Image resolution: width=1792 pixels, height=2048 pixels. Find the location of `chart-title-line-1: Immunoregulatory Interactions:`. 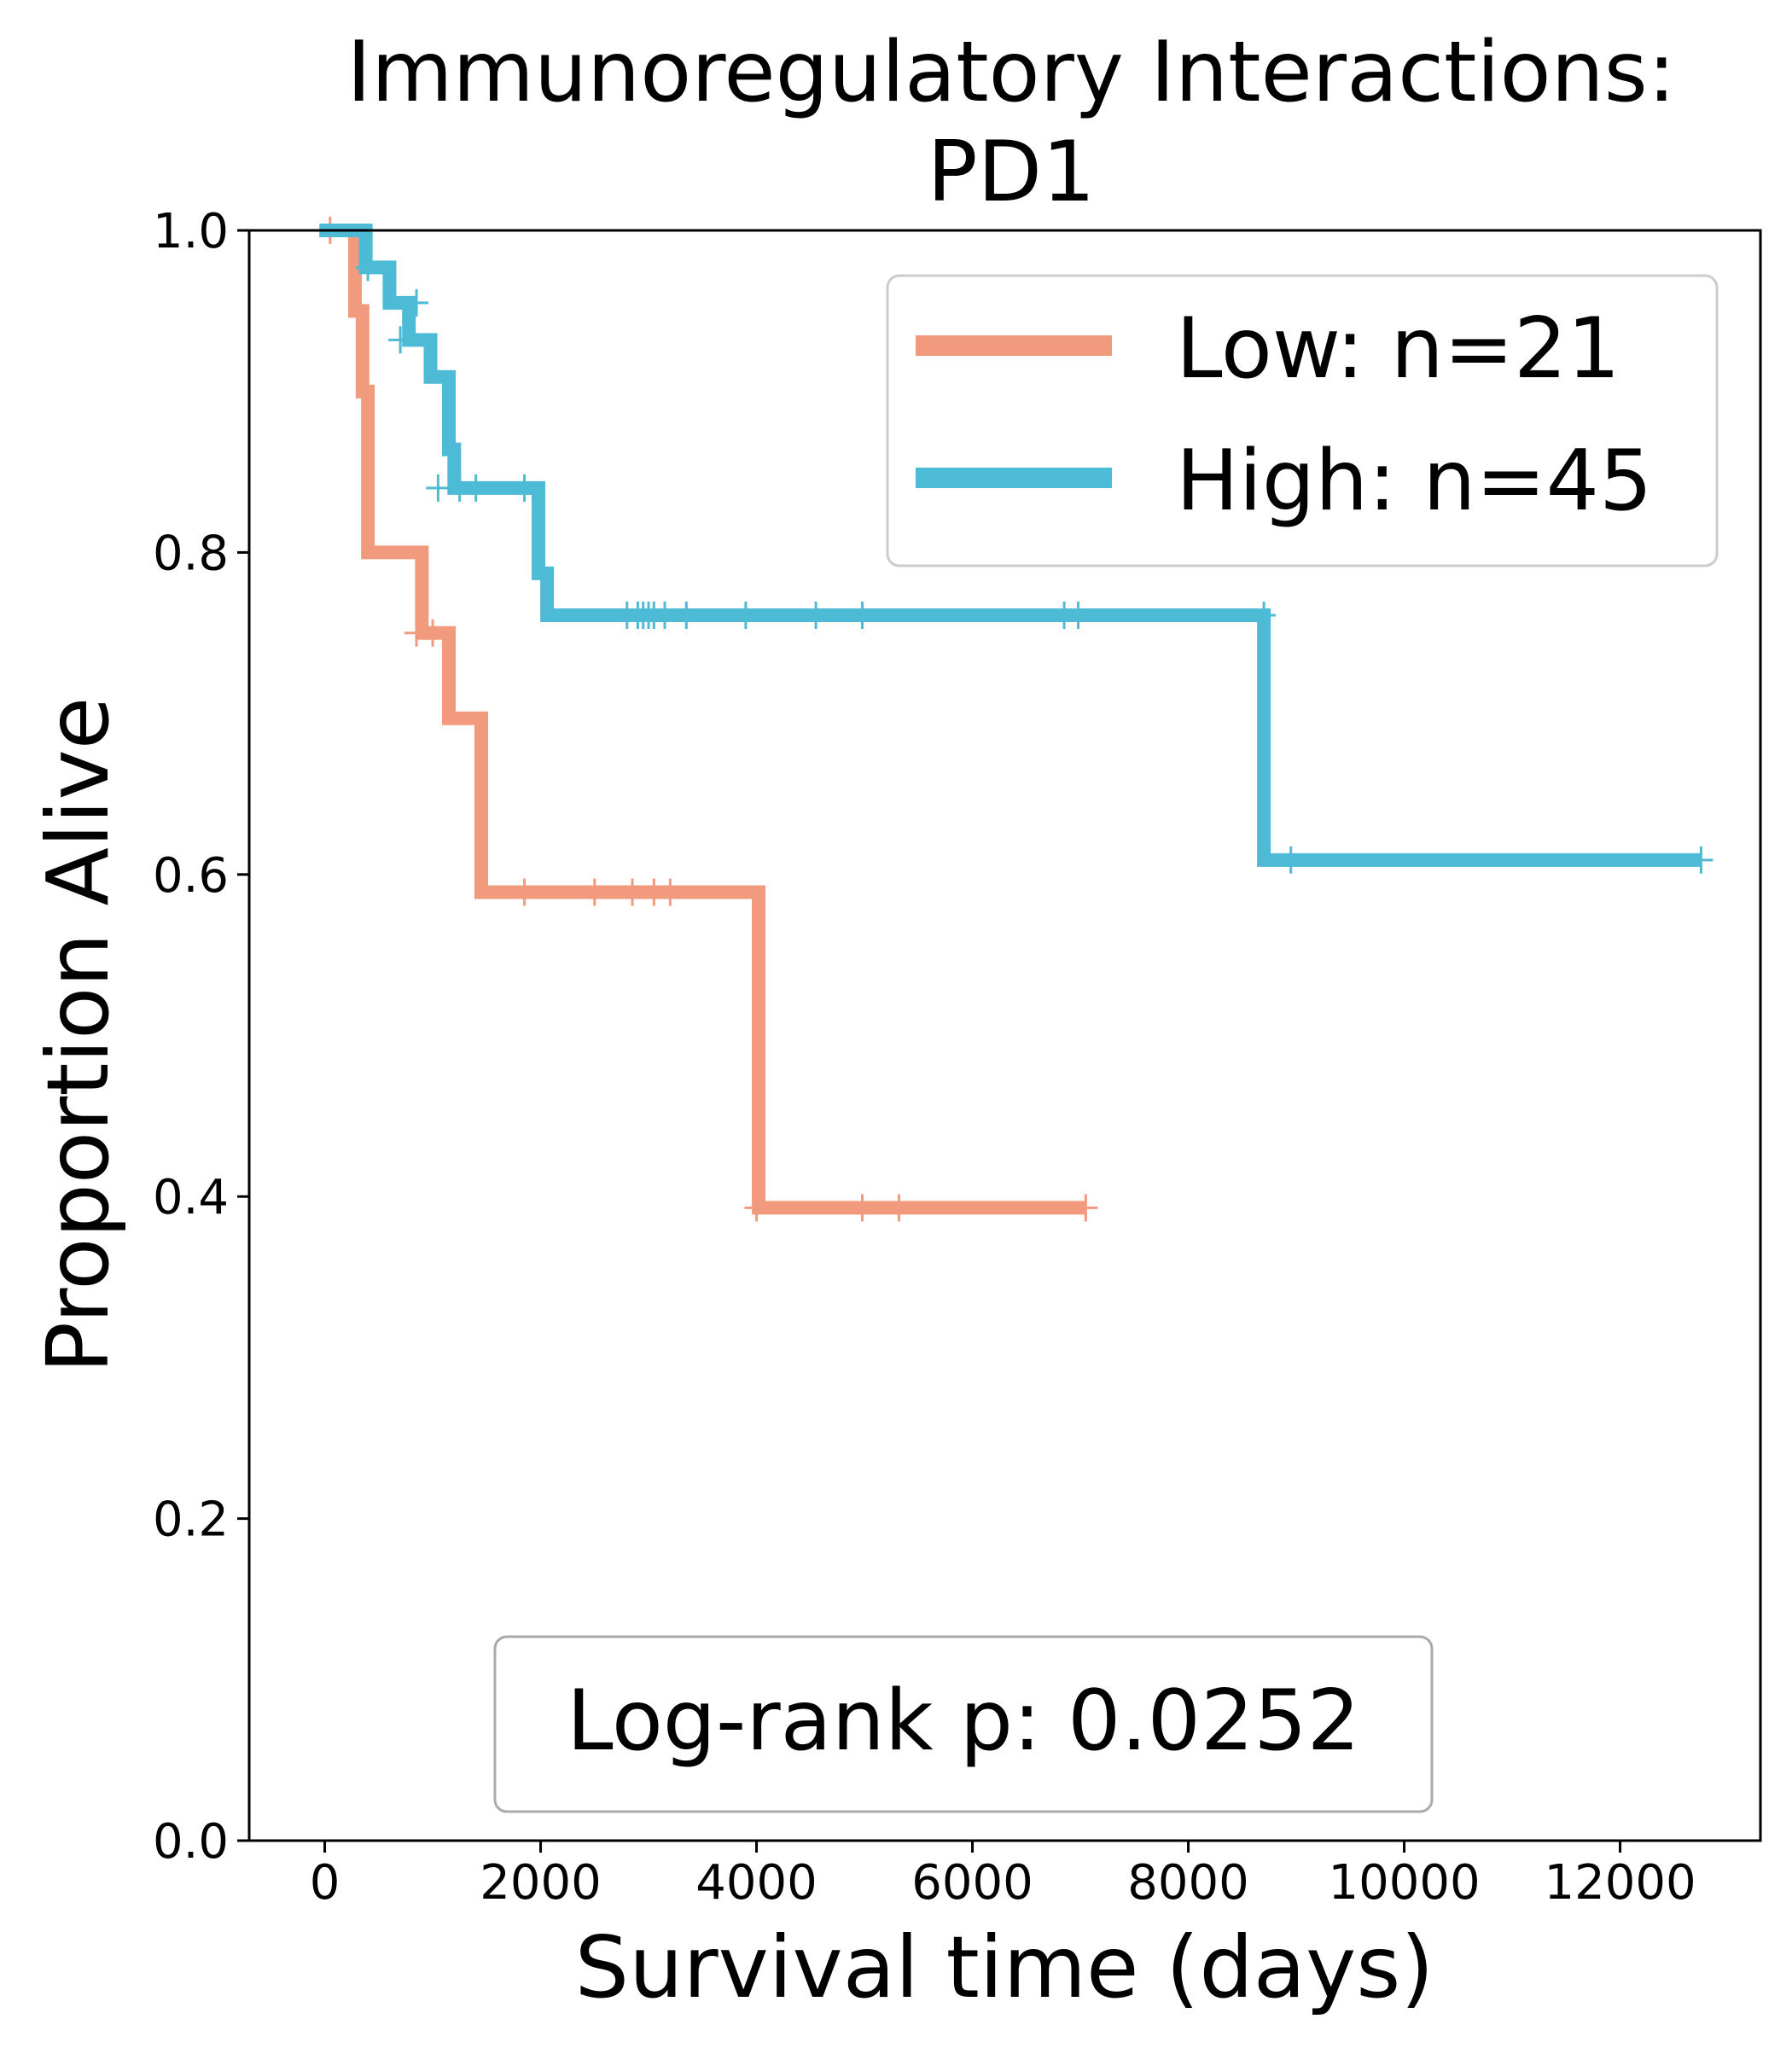

chart-title-line-1: Immunoregulatory Interactions: is located at coordinates (1011, 72).